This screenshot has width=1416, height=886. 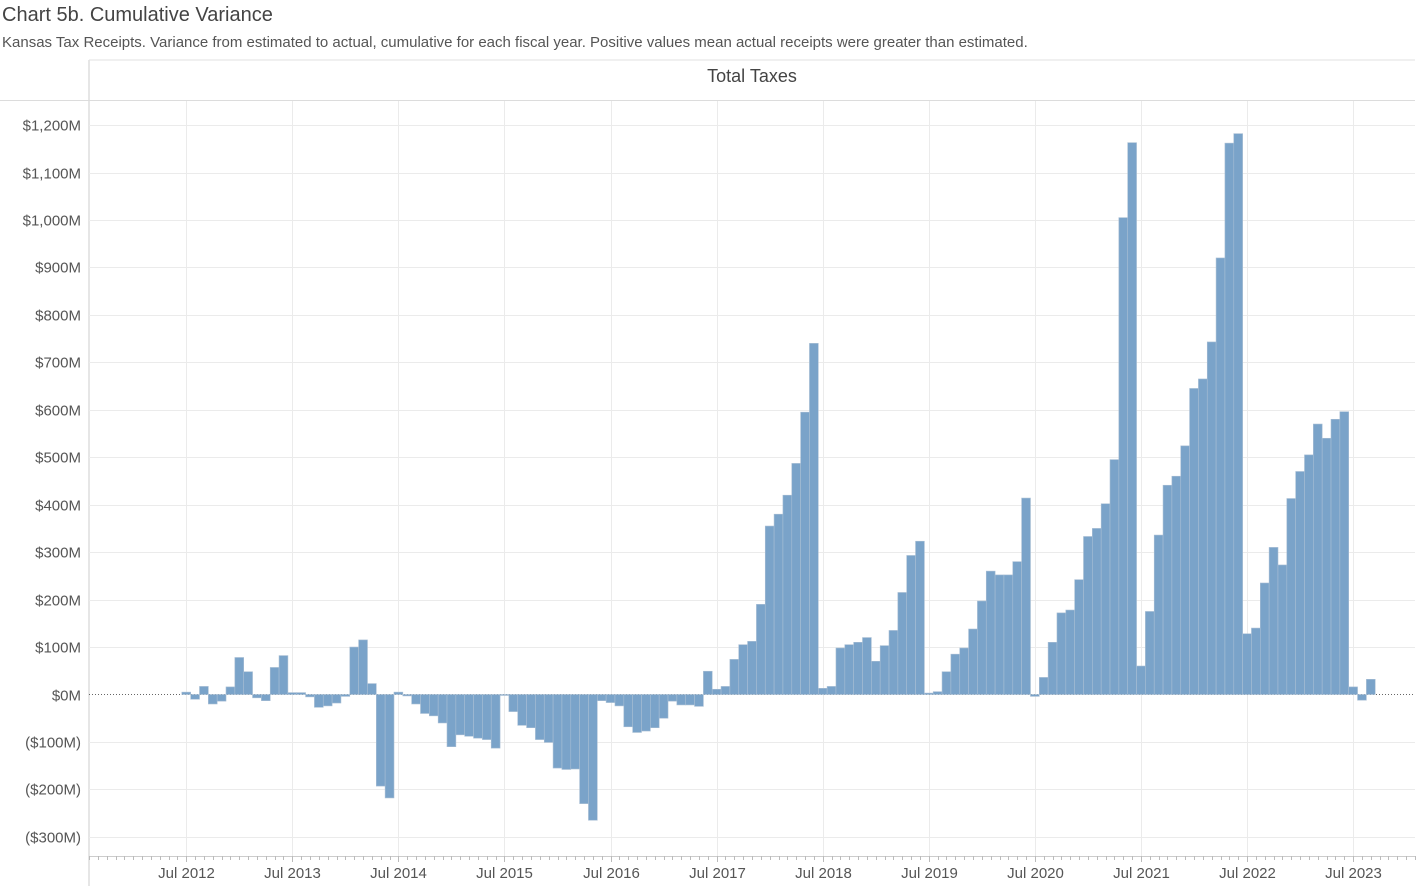 What do you see at coordinates (58, 458) in the screenshot?
I see `y-tick-label: $500M` at bounding box center [58, 458].